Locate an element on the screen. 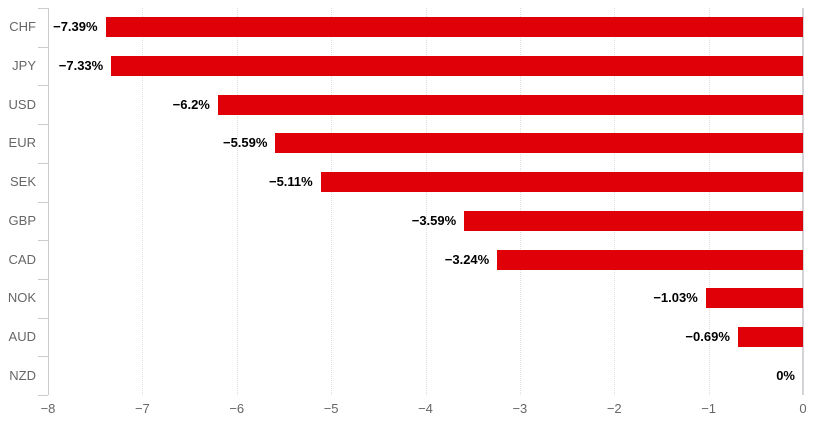 The image size is (824, 434). category-label-nzd: NZD is located at coordinates (22, 375).